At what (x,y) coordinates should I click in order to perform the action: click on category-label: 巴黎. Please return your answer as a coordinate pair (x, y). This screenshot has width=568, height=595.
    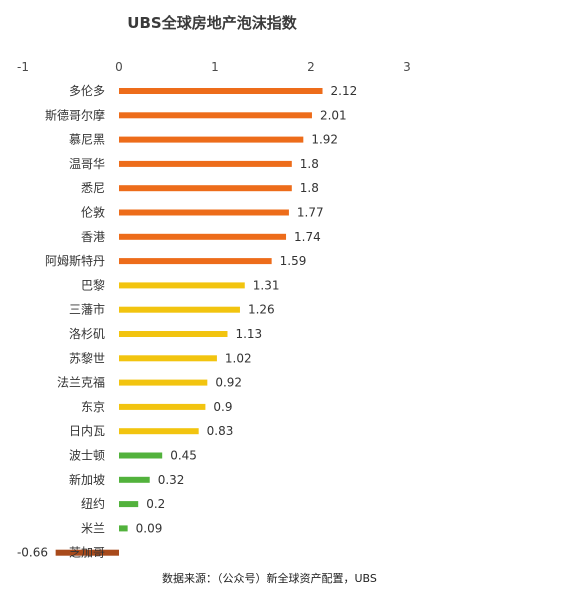
    Looking at the image, I should click on (93, 285).